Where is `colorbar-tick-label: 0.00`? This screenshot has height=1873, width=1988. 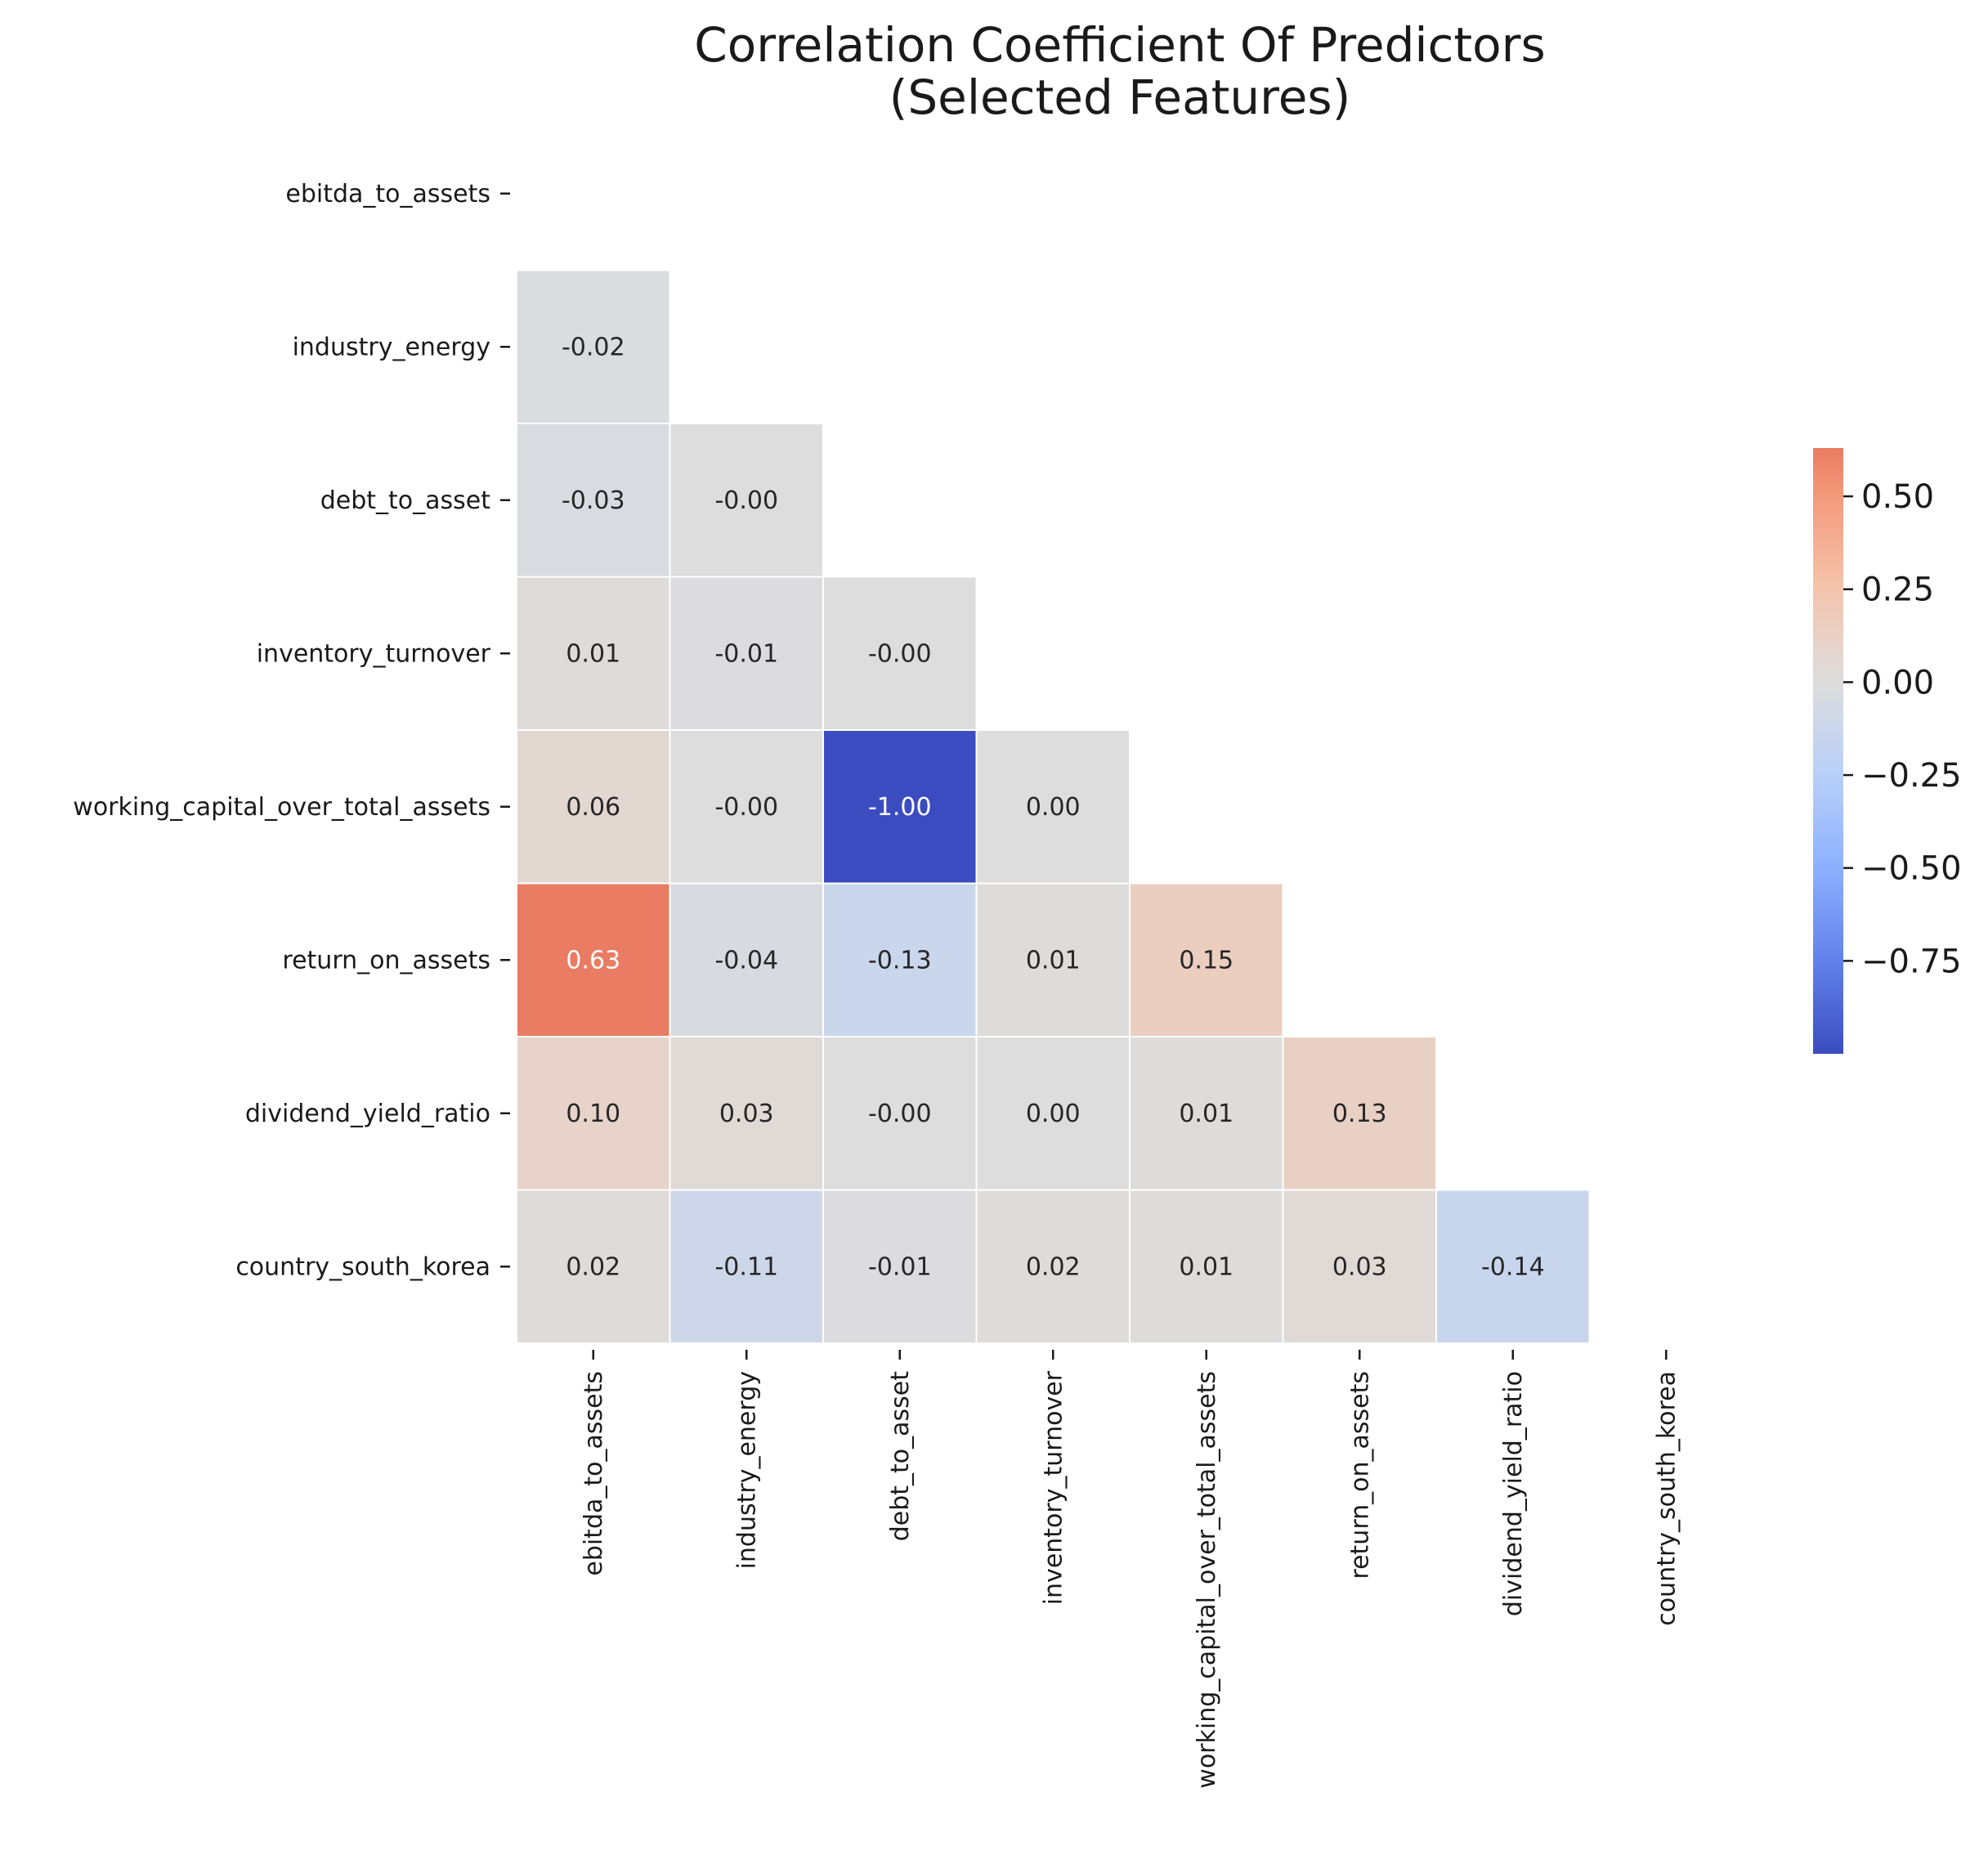
colorbar-tick-label: 0.00 is located at coordinates (1898, 682).